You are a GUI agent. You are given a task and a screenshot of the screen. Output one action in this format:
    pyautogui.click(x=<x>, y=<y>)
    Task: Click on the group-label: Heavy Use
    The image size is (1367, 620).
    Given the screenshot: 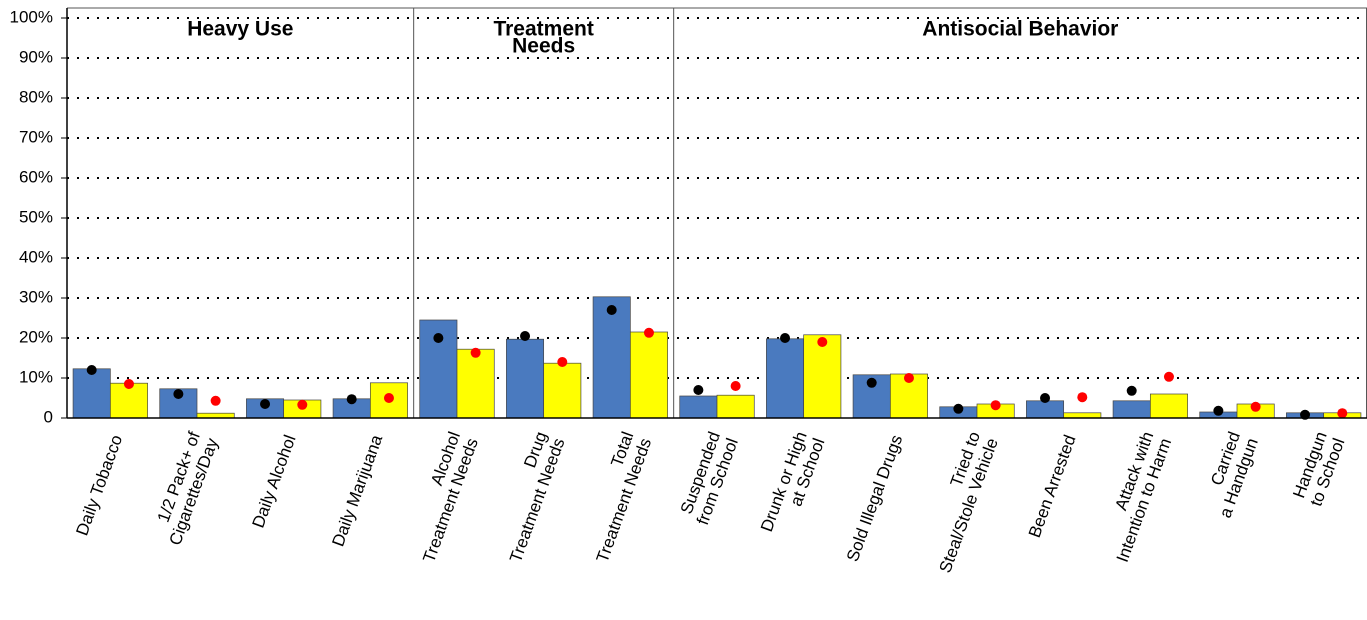 What is the action you would take?
    pyautogui.click(x=240, y=29)
    